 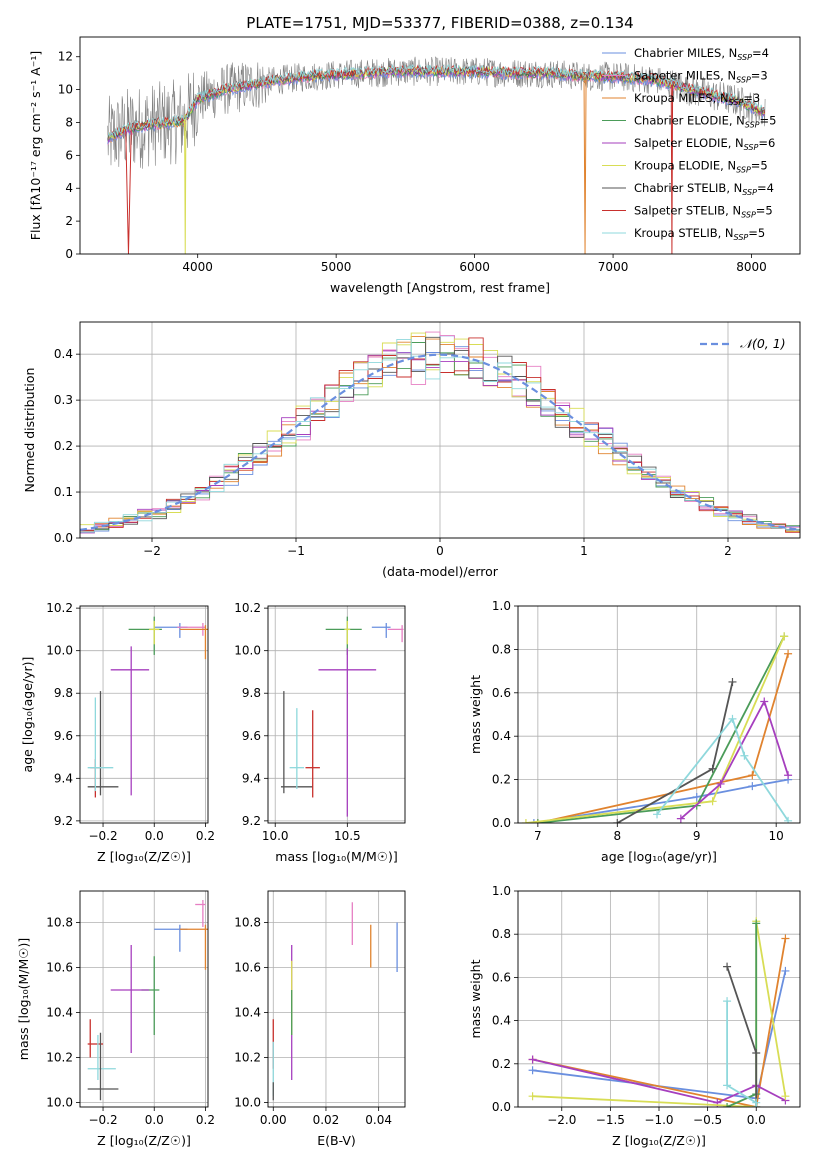 What do you see at coordinates (23, 999) in the screenshot?
I see `y-axis-label: mass [log₁₀(M/M☉)]` at bounding box center [23, 999].